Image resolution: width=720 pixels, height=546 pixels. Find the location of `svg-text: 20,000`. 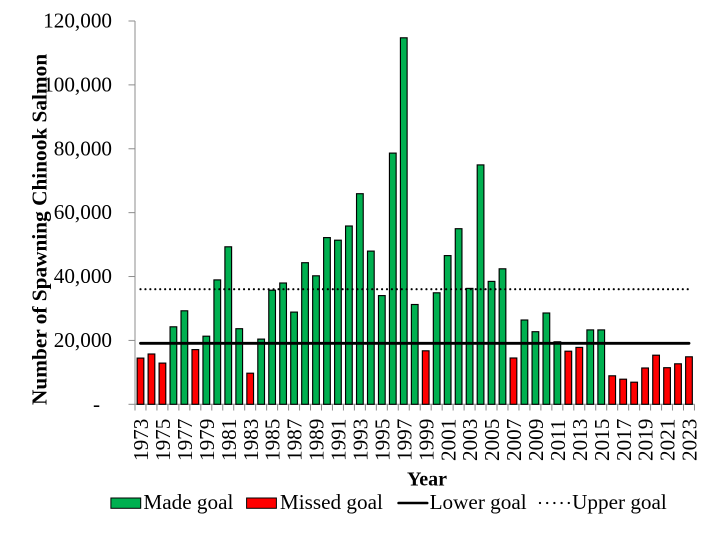

svg-text: 20,000 is located at coordinates (83, 340).